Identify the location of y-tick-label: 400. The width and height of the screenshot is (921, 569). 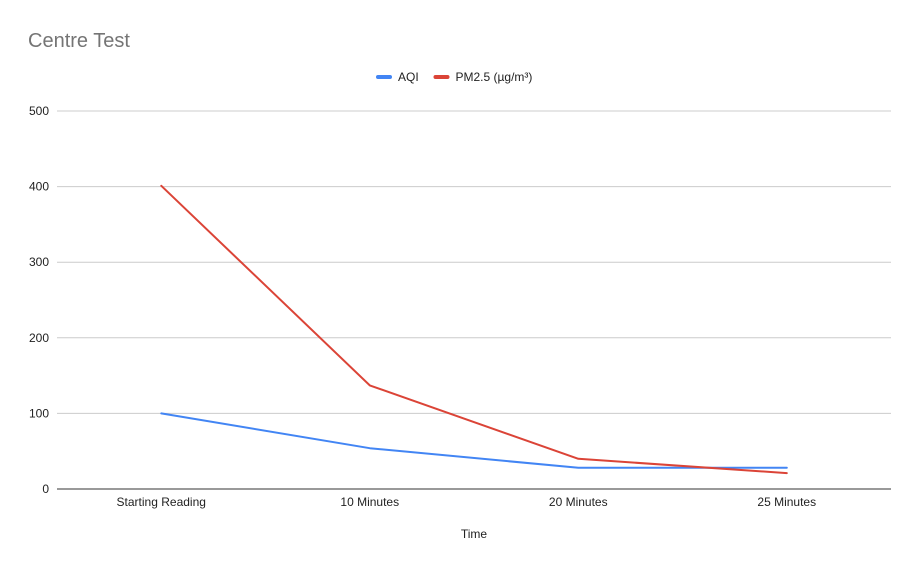
(39, 187).